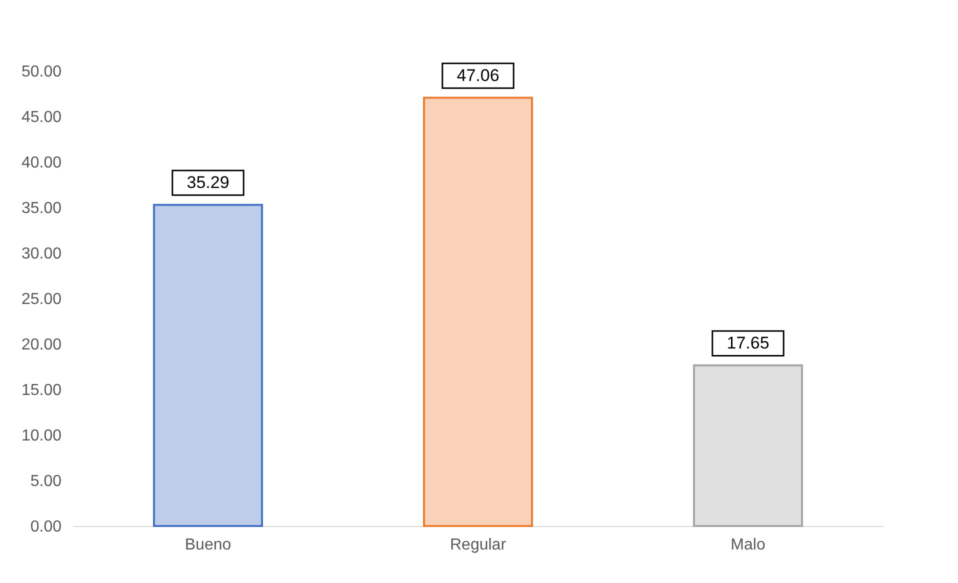 Image resolution: width=958 pixels, height=583 pixels. Describe the element at coordinates (41, 345) in the screenshot. I see `y-tick-label: 20.00` at that location.